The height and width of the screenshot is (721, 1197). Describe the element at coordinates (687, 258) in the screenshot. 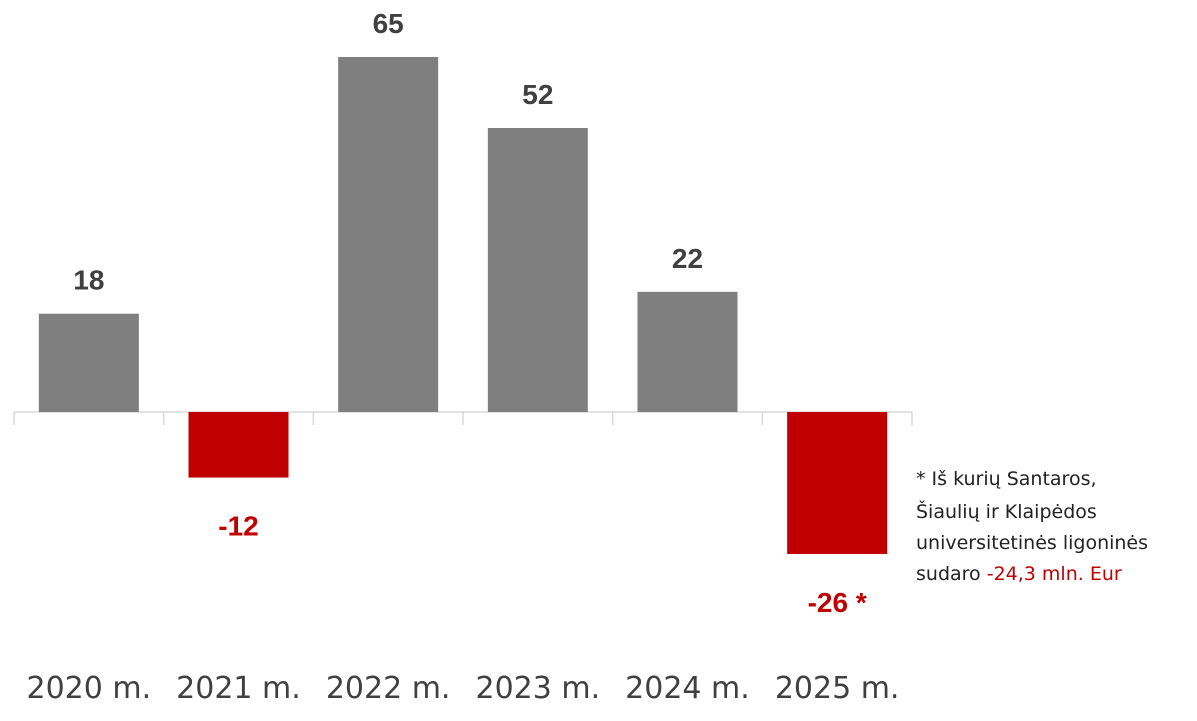

I see `data-label: 22` at that location.